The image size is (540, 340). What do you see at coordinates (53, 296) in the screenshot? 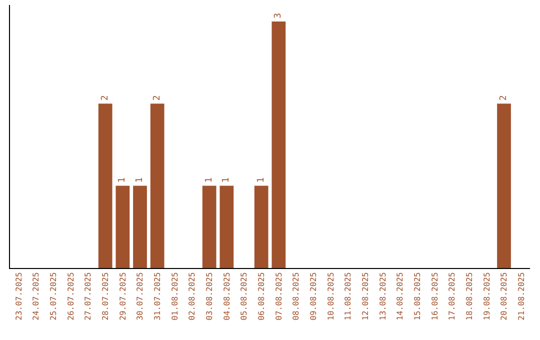
I see `x-tick-label: 25.07.2025` at bounding box center [53, 296].